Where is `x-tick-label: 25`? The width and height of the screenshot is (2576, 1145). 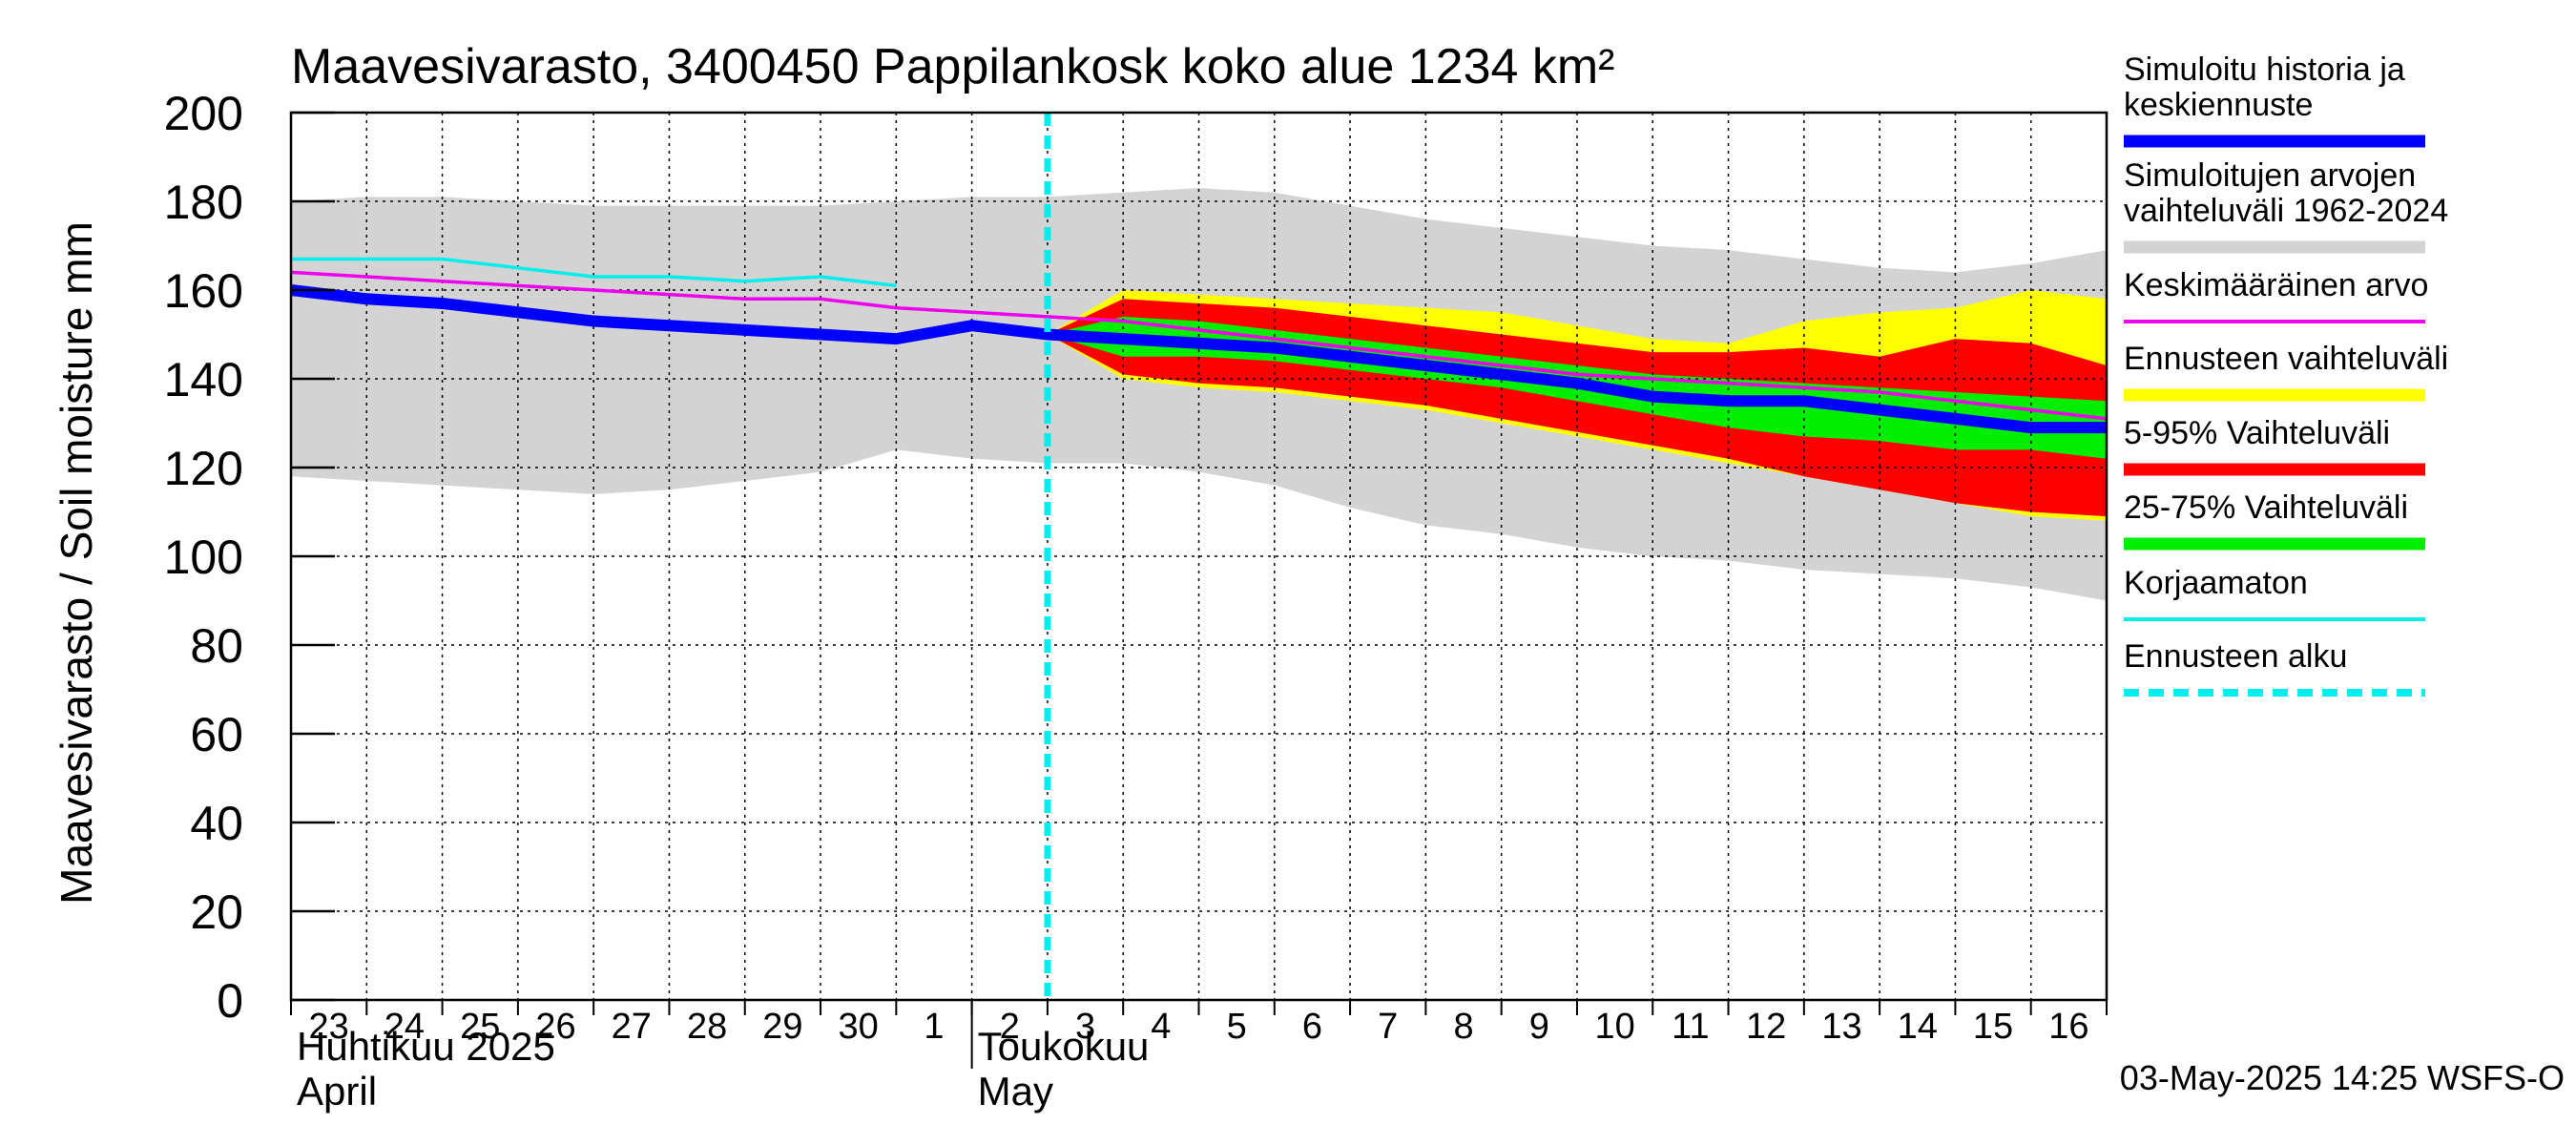
x-tick-label: 25 is located at coordinates (480, 1027).